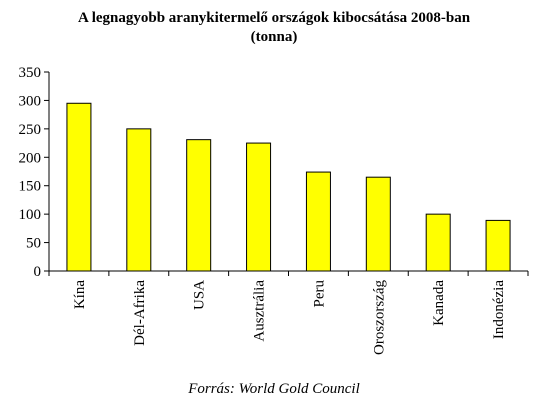 The image size is (547, 403). What do you see at coordinates (260, 311) in the screenshot?
I see `x-category-label: Ausztrália` at bounding box center [260, 311].